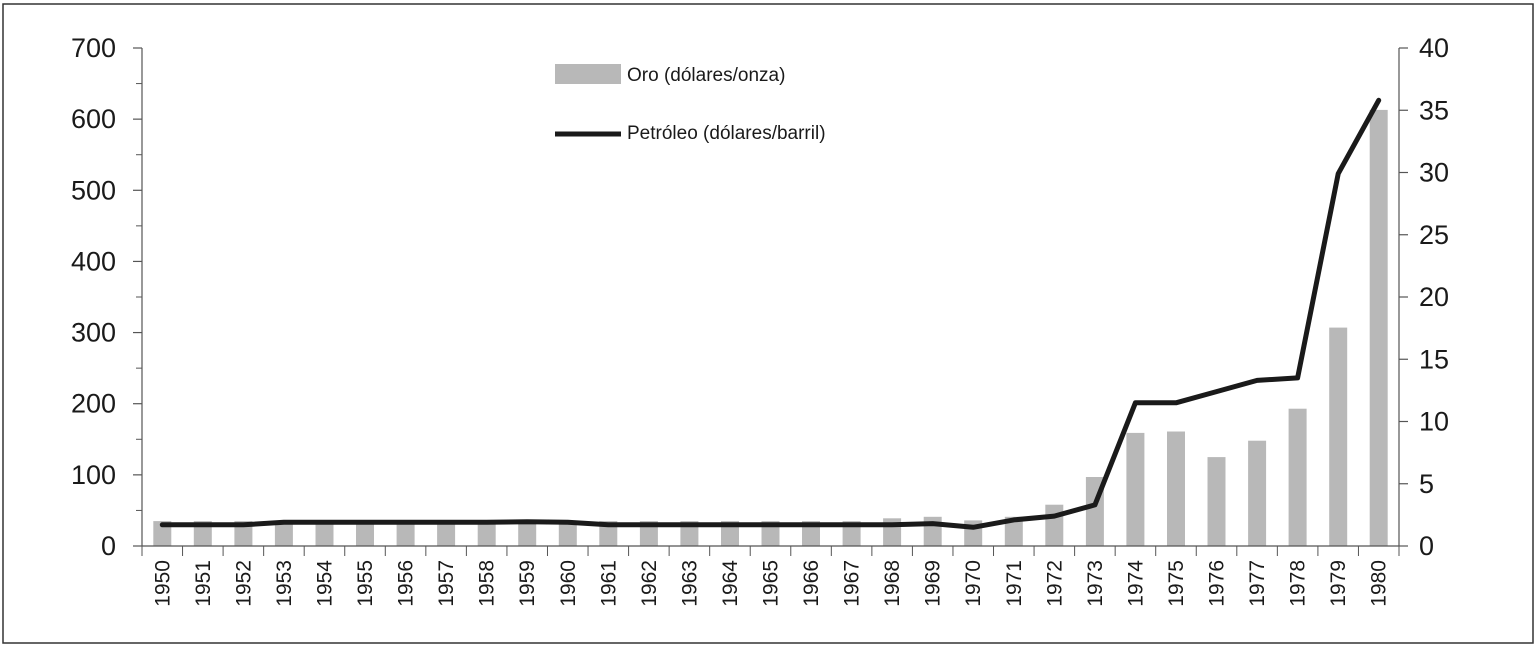 The height and width of the screenshot is (647, 1536). What do you see at coordinates (527, 533) in the screenshot?
I see `bar-1959` at bounding box center [527, 533].